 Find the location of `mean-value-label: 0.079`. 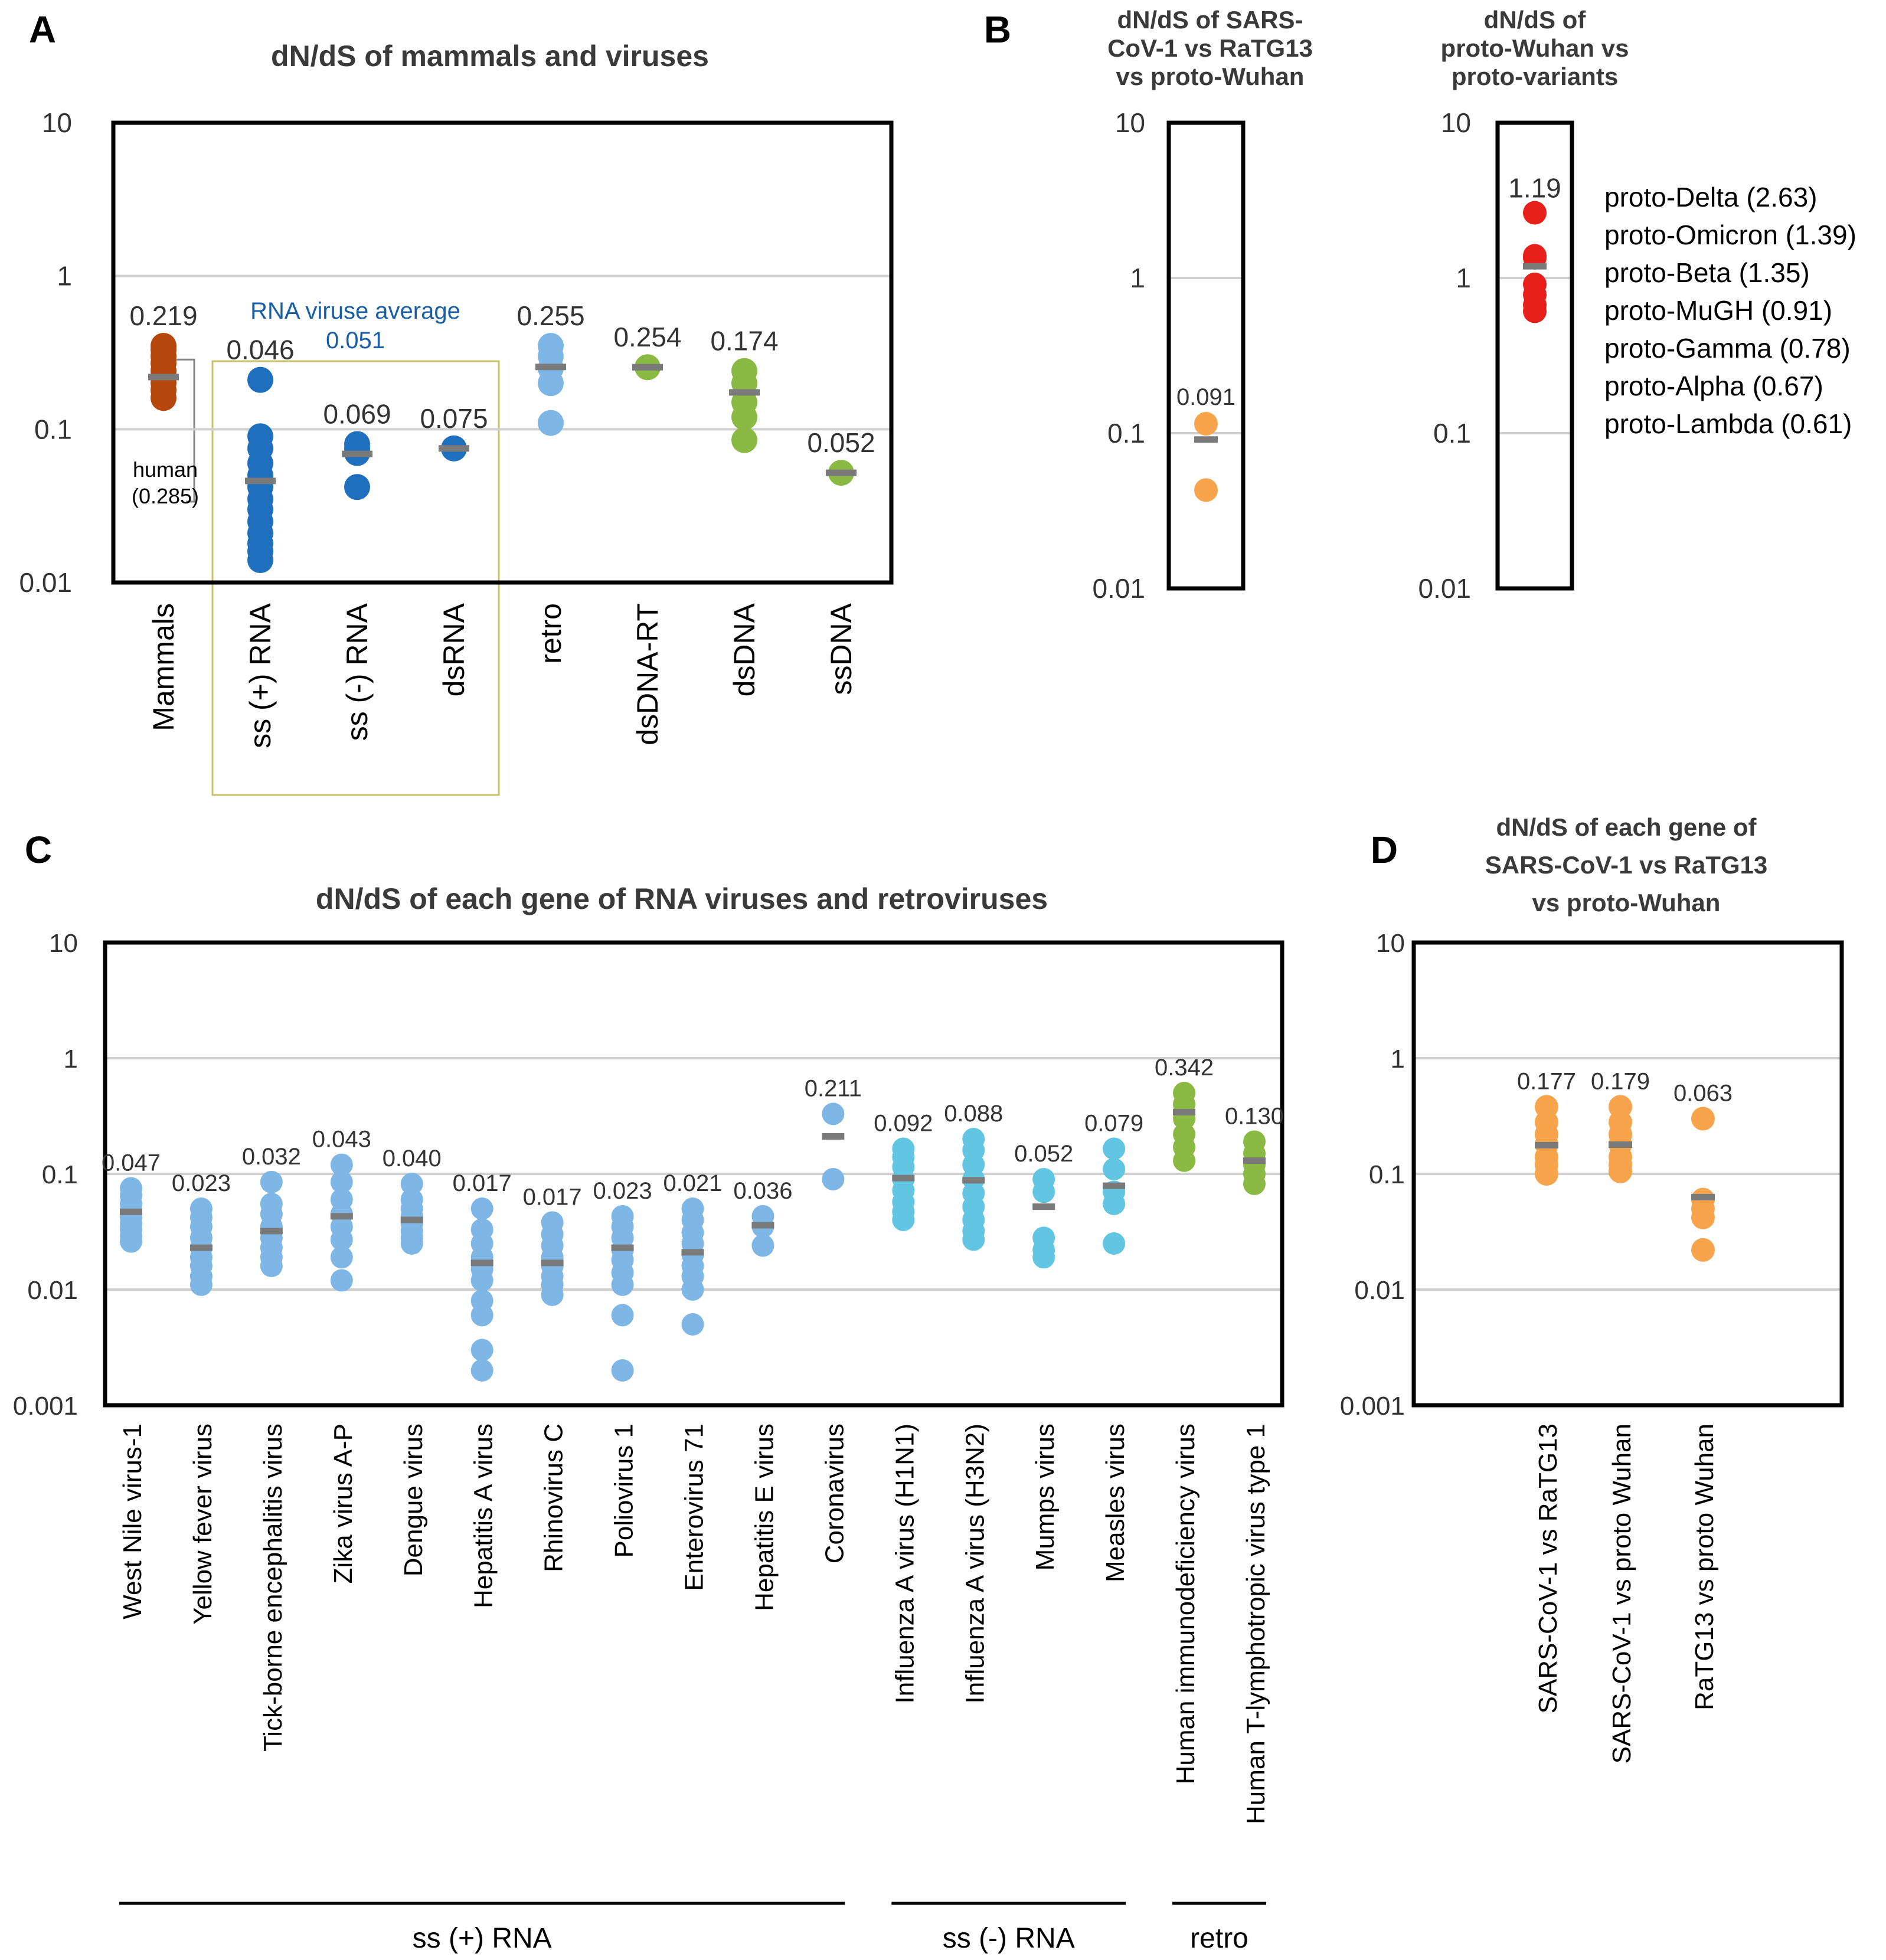

mean-value-label: 0.079 is located at coordinates (1113, 1123).